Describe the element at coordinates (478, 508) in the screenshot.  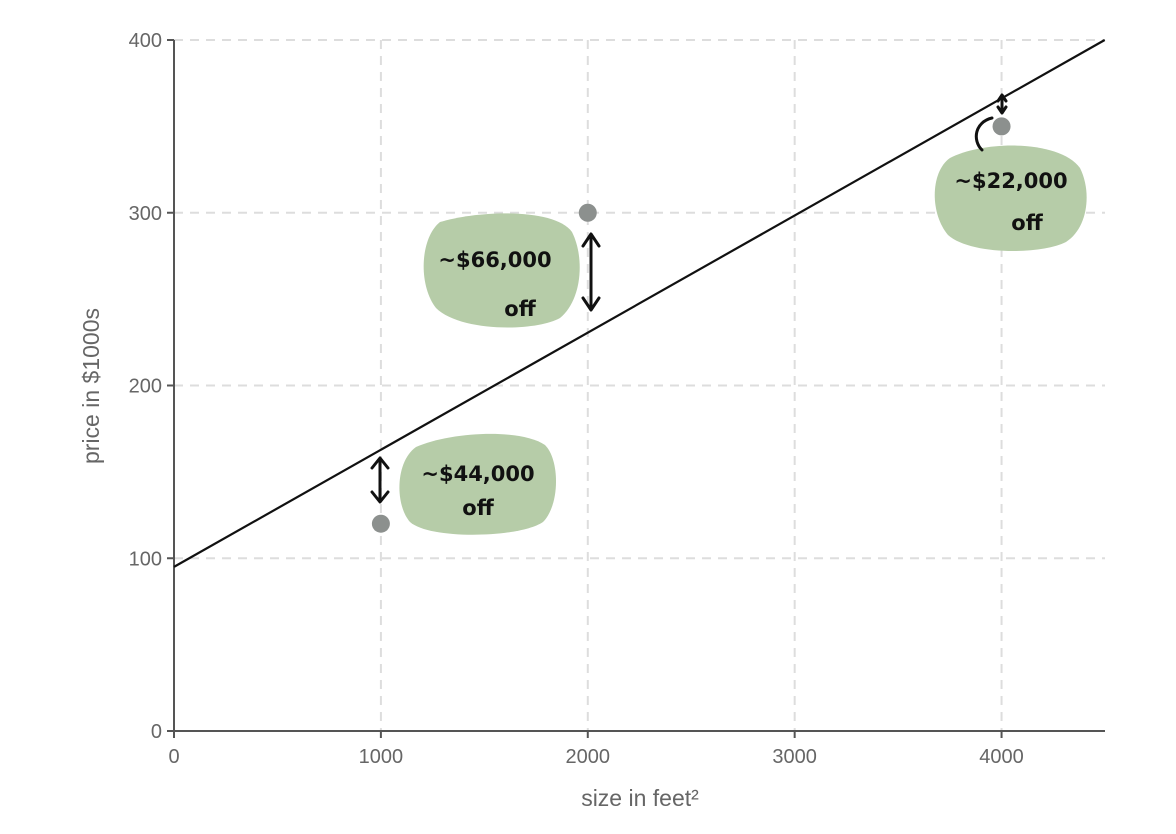
I see `annotation-text-1000-off: off` at that location.